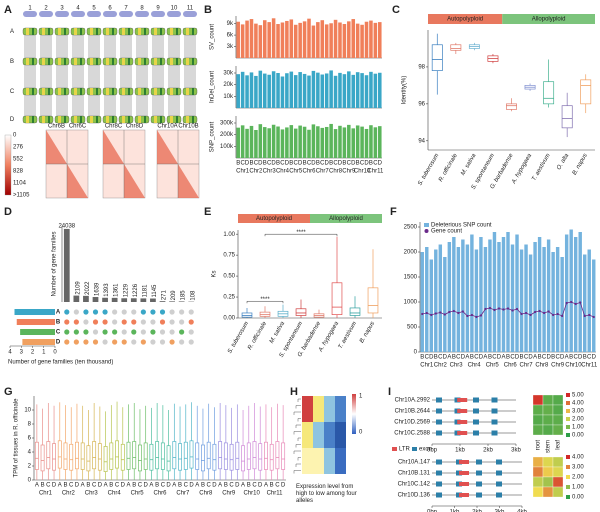 The width and height of the screenshot is (600, 512). What do you see at coordinates (578, 420) in the screenshot?
I see `colorbar-label: 2.00` at bounding box center [578, 420].